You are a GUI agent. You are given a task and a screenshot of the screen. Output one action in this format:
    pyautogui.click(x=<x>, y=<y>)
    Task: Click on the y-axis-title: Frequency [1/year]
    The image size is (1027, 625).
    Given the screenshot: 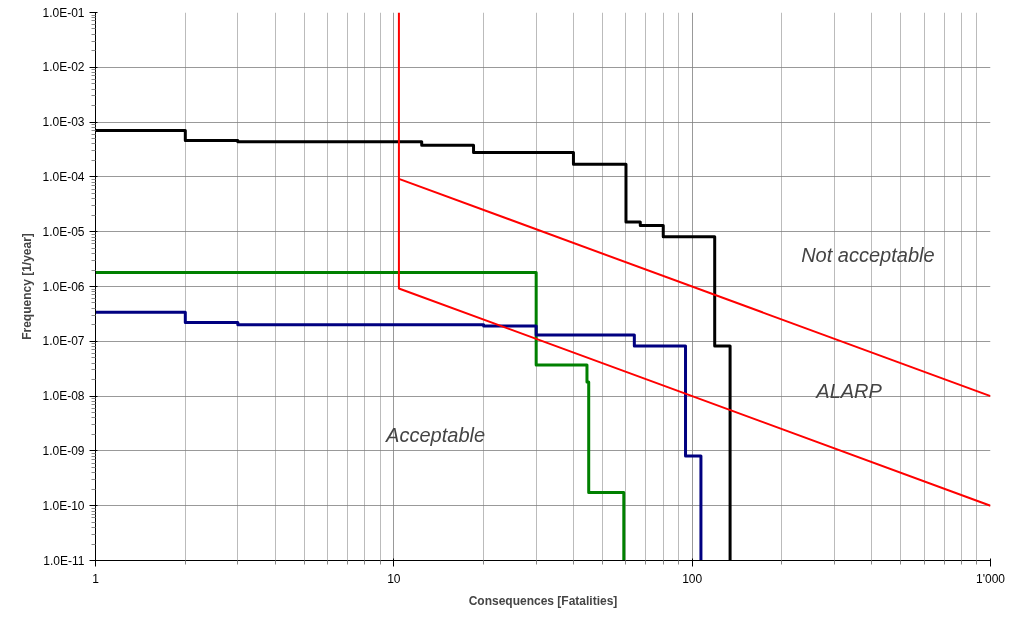 What is the action you would take?
    pyautogui.click(x=27, y=286)
    